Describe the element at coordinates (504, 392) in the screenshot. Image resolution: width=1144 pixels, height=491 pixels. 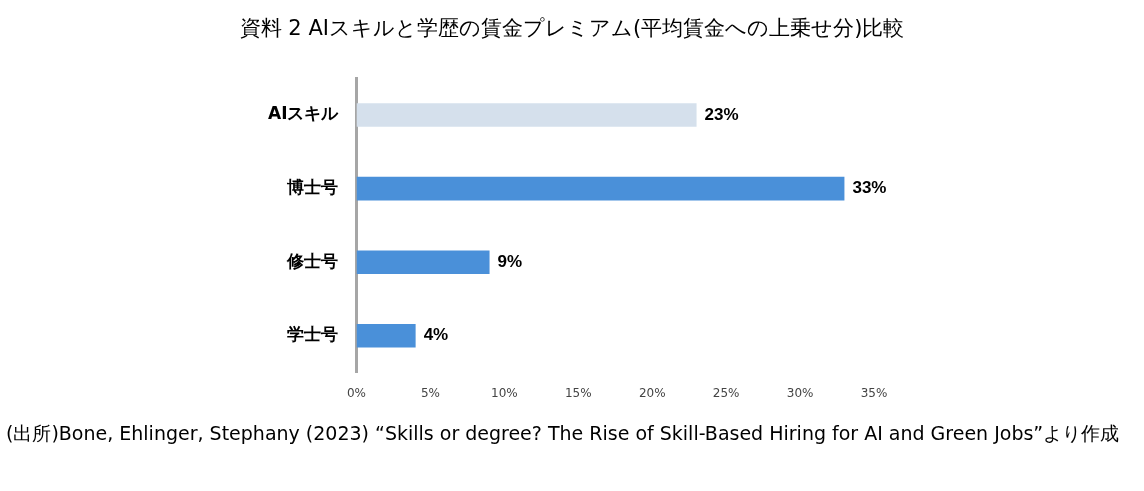
I see `x-tick-label: 10%` at that location.